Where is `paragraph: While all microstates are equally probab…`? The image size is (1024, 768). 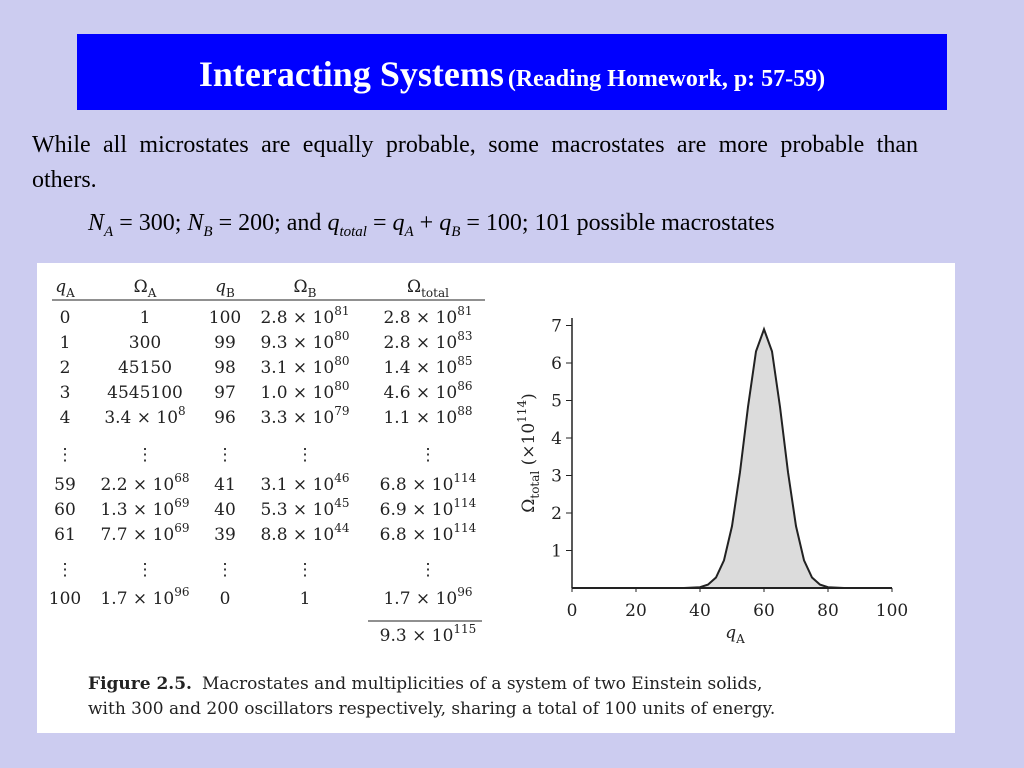
paragraph: While all microstates are equally probab… is located at coordinates (475, 162).